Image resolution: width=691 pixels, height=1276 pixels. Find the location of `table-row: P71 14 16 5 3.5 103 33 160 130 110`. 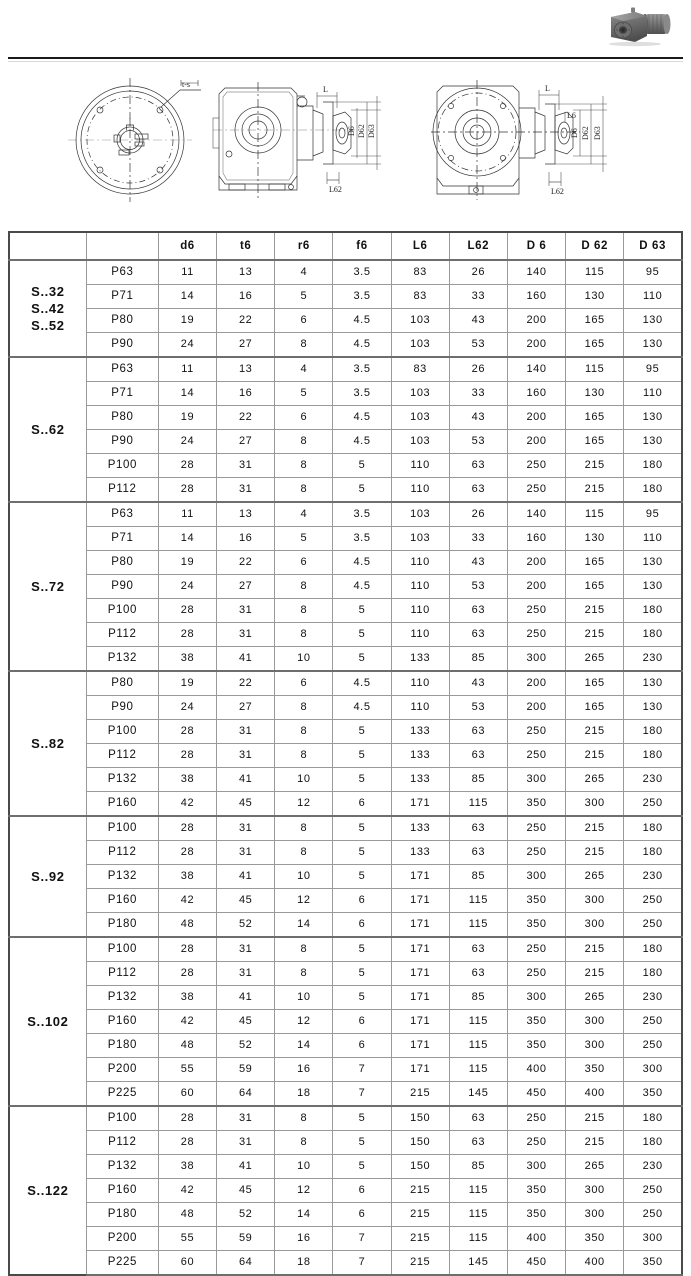

table-row: P71 14 16 5 3.5 103 33 160 130 110 is located at coordinates (346, 538).